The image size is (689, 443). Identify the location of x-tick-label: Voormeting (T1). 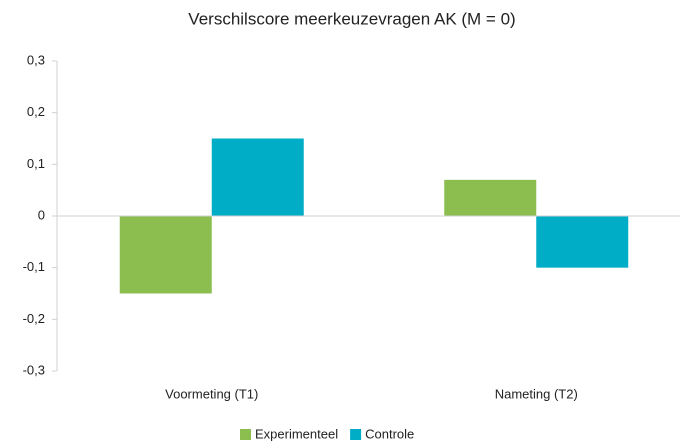
(211, 393).